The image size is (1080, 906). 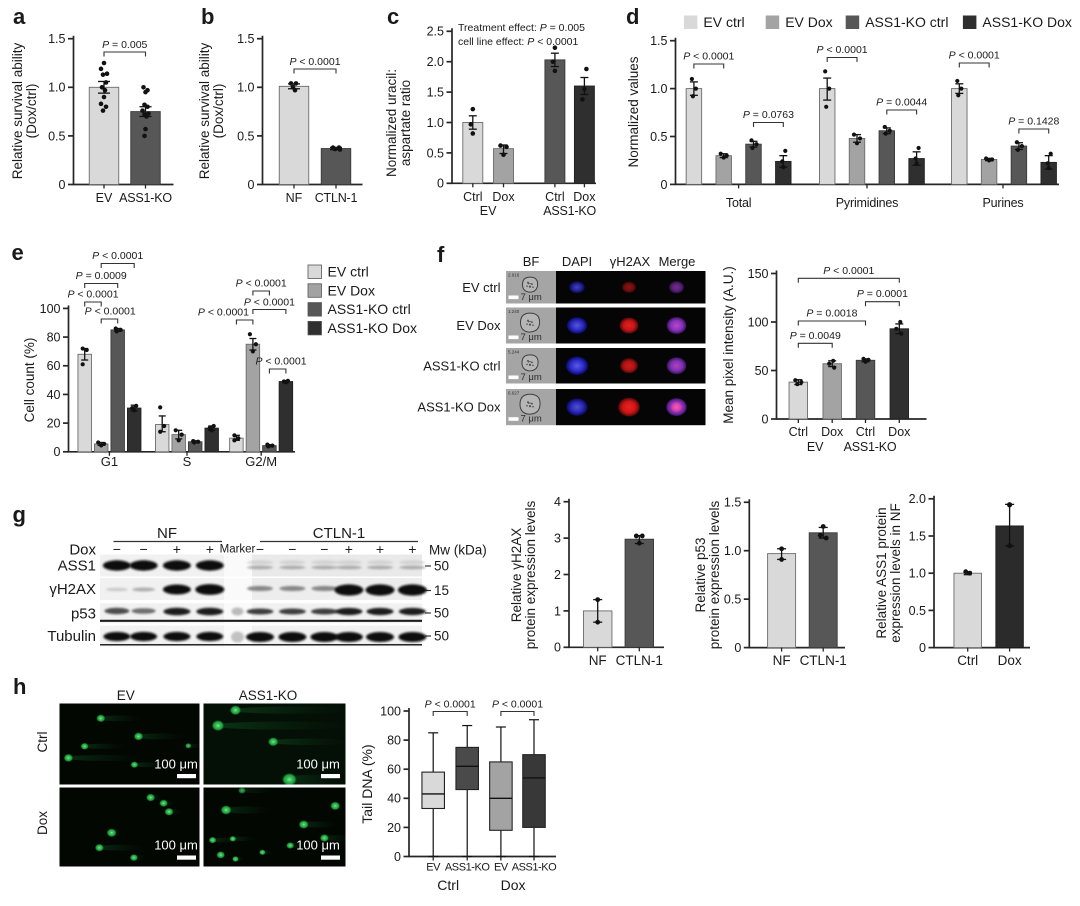 I want to click on svg-text: c, so click(x=393, y=16).